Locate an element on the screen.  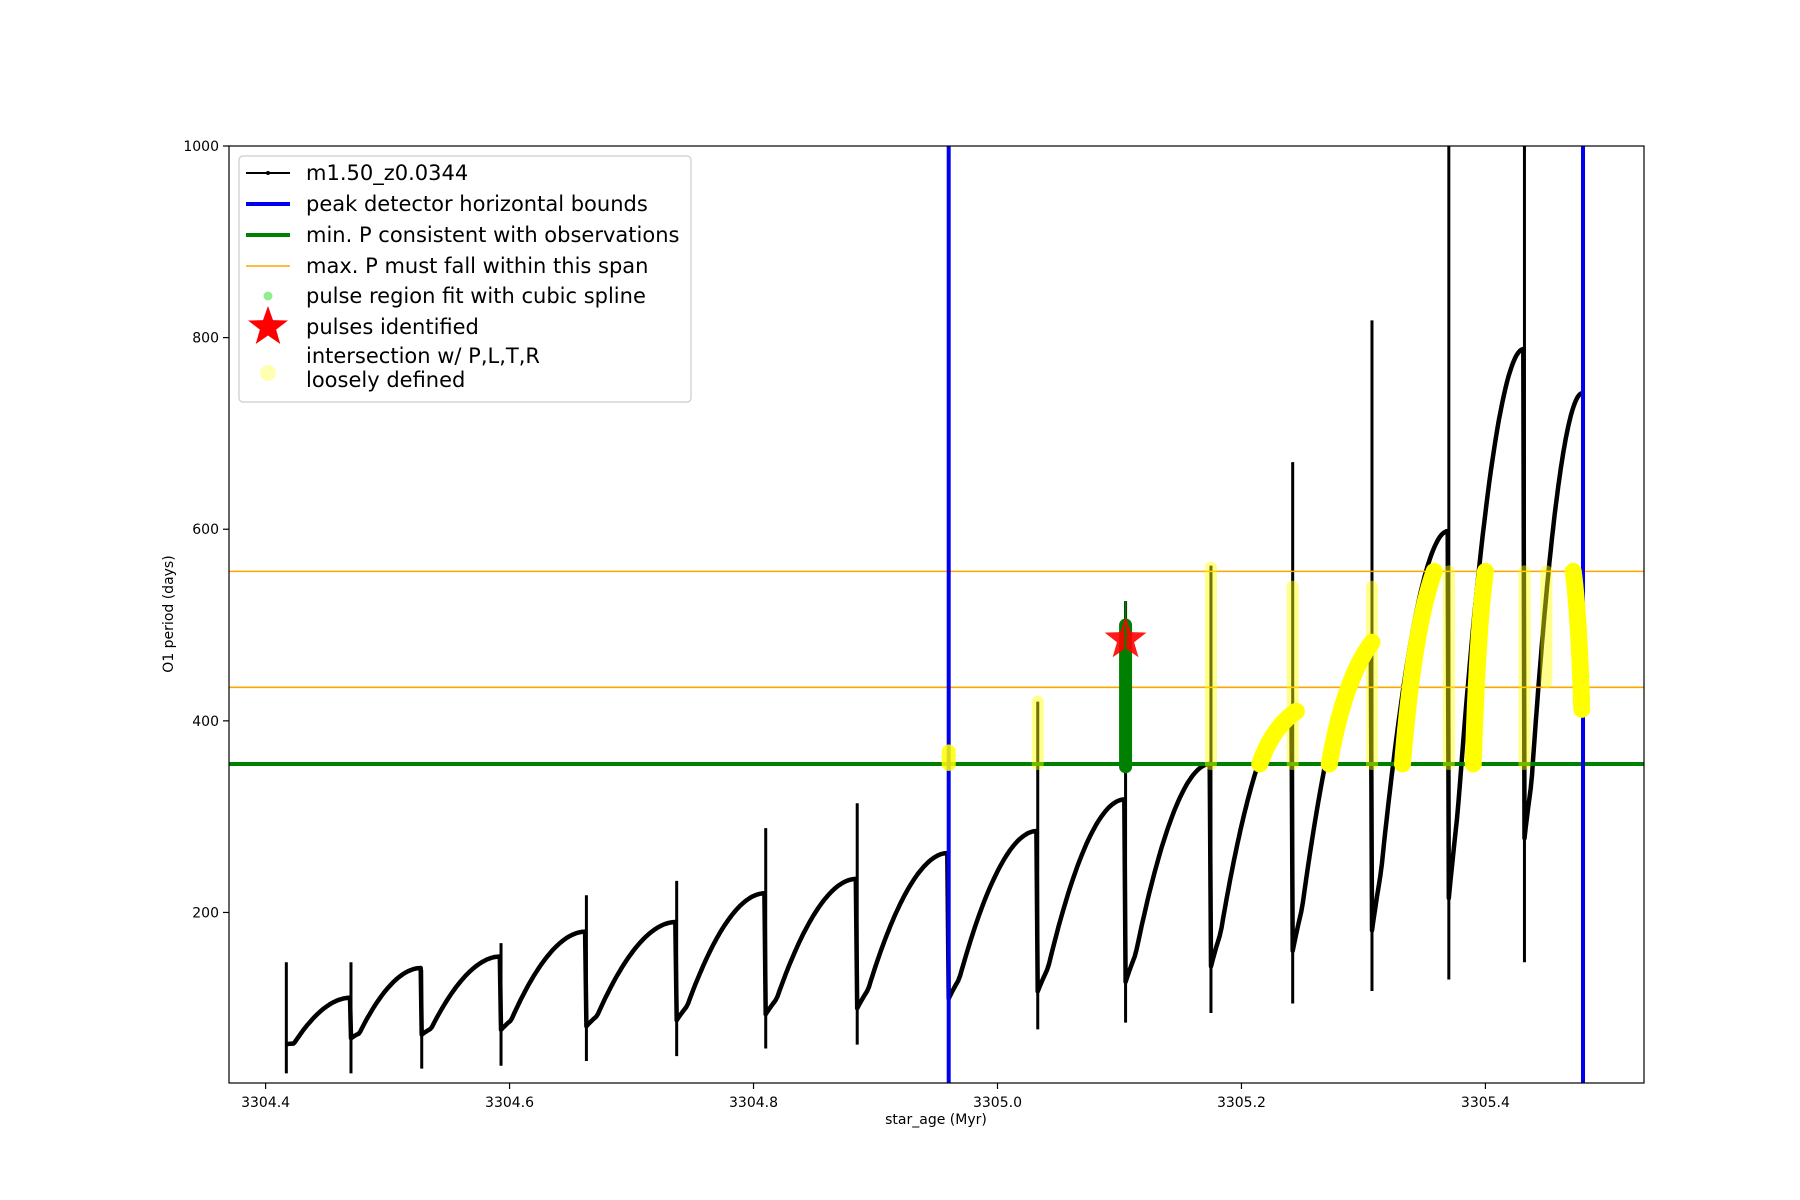
legend-label-model-line-0: m1.50_z0.0344 is located at coordinates (387, 173).